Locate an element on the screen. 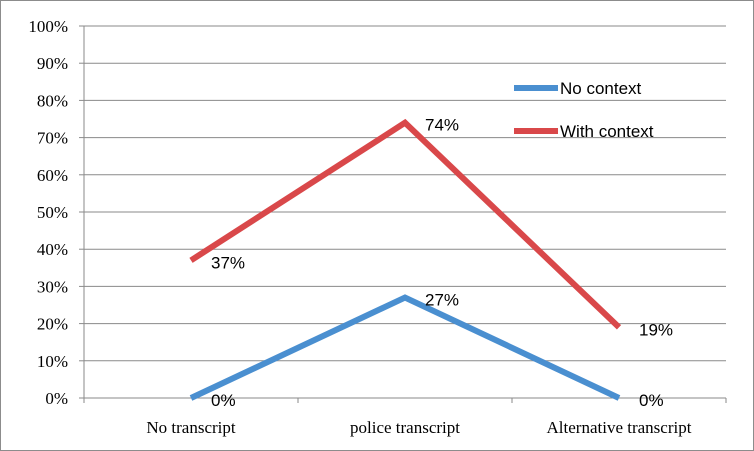 The height and width of the screenshot is (451, 754). data-label: 27% is located at coordinates (442, 300).